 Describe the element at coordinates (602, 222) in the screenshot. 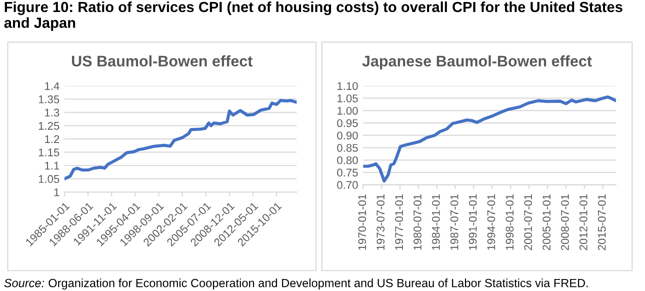

I see `x-tick-label: 2015-07-01` at that location.